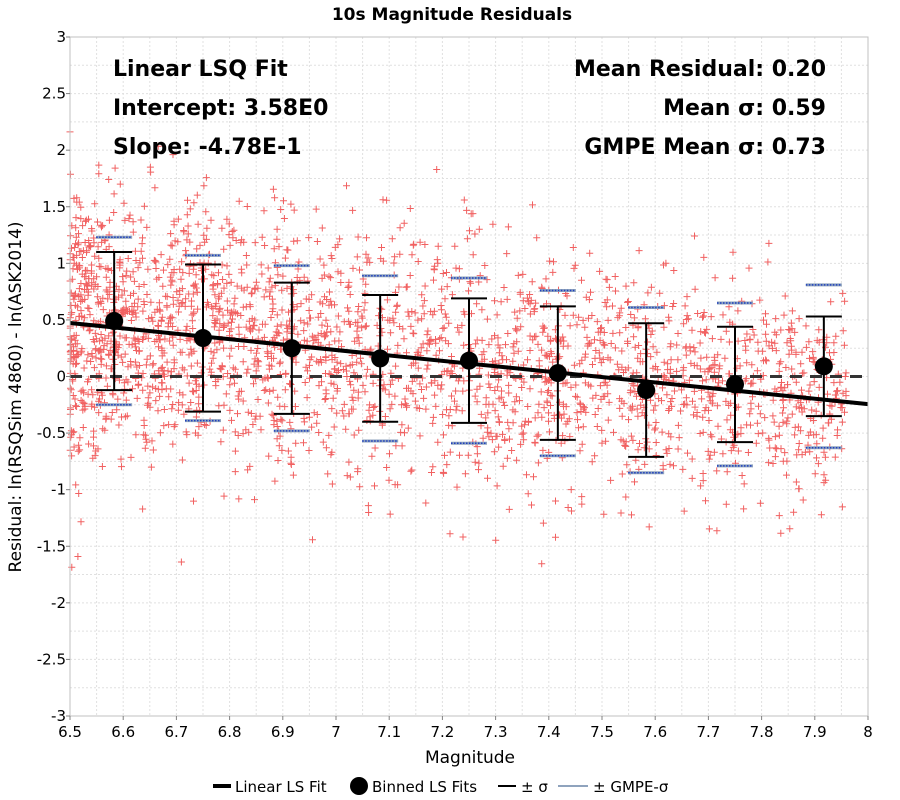 Image resolution: width=900 pixels, height=800 pixels. What do you see at coordinates (200, 69) in the screenshot?
I see `annotation-fit-name: Linear LSQ Fit` at bounding box center [200, 69].